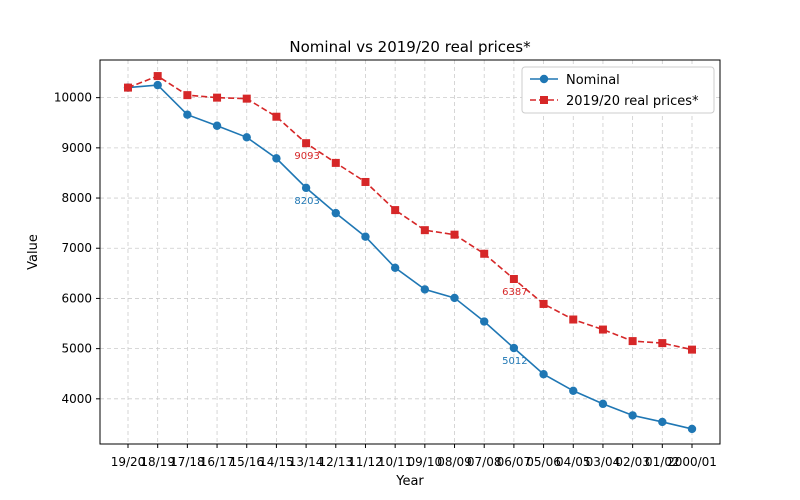  Describe the element at coordinates (76, 148) in the screenshot. I see `y-tick-label: 9000` at that location.